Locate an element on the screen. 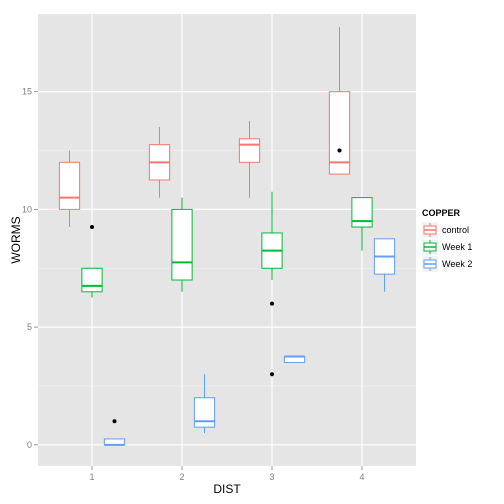 The image size is (504, 504). legend: COPPER control Week 1 Week 2 is located at coordinates (446, 240).